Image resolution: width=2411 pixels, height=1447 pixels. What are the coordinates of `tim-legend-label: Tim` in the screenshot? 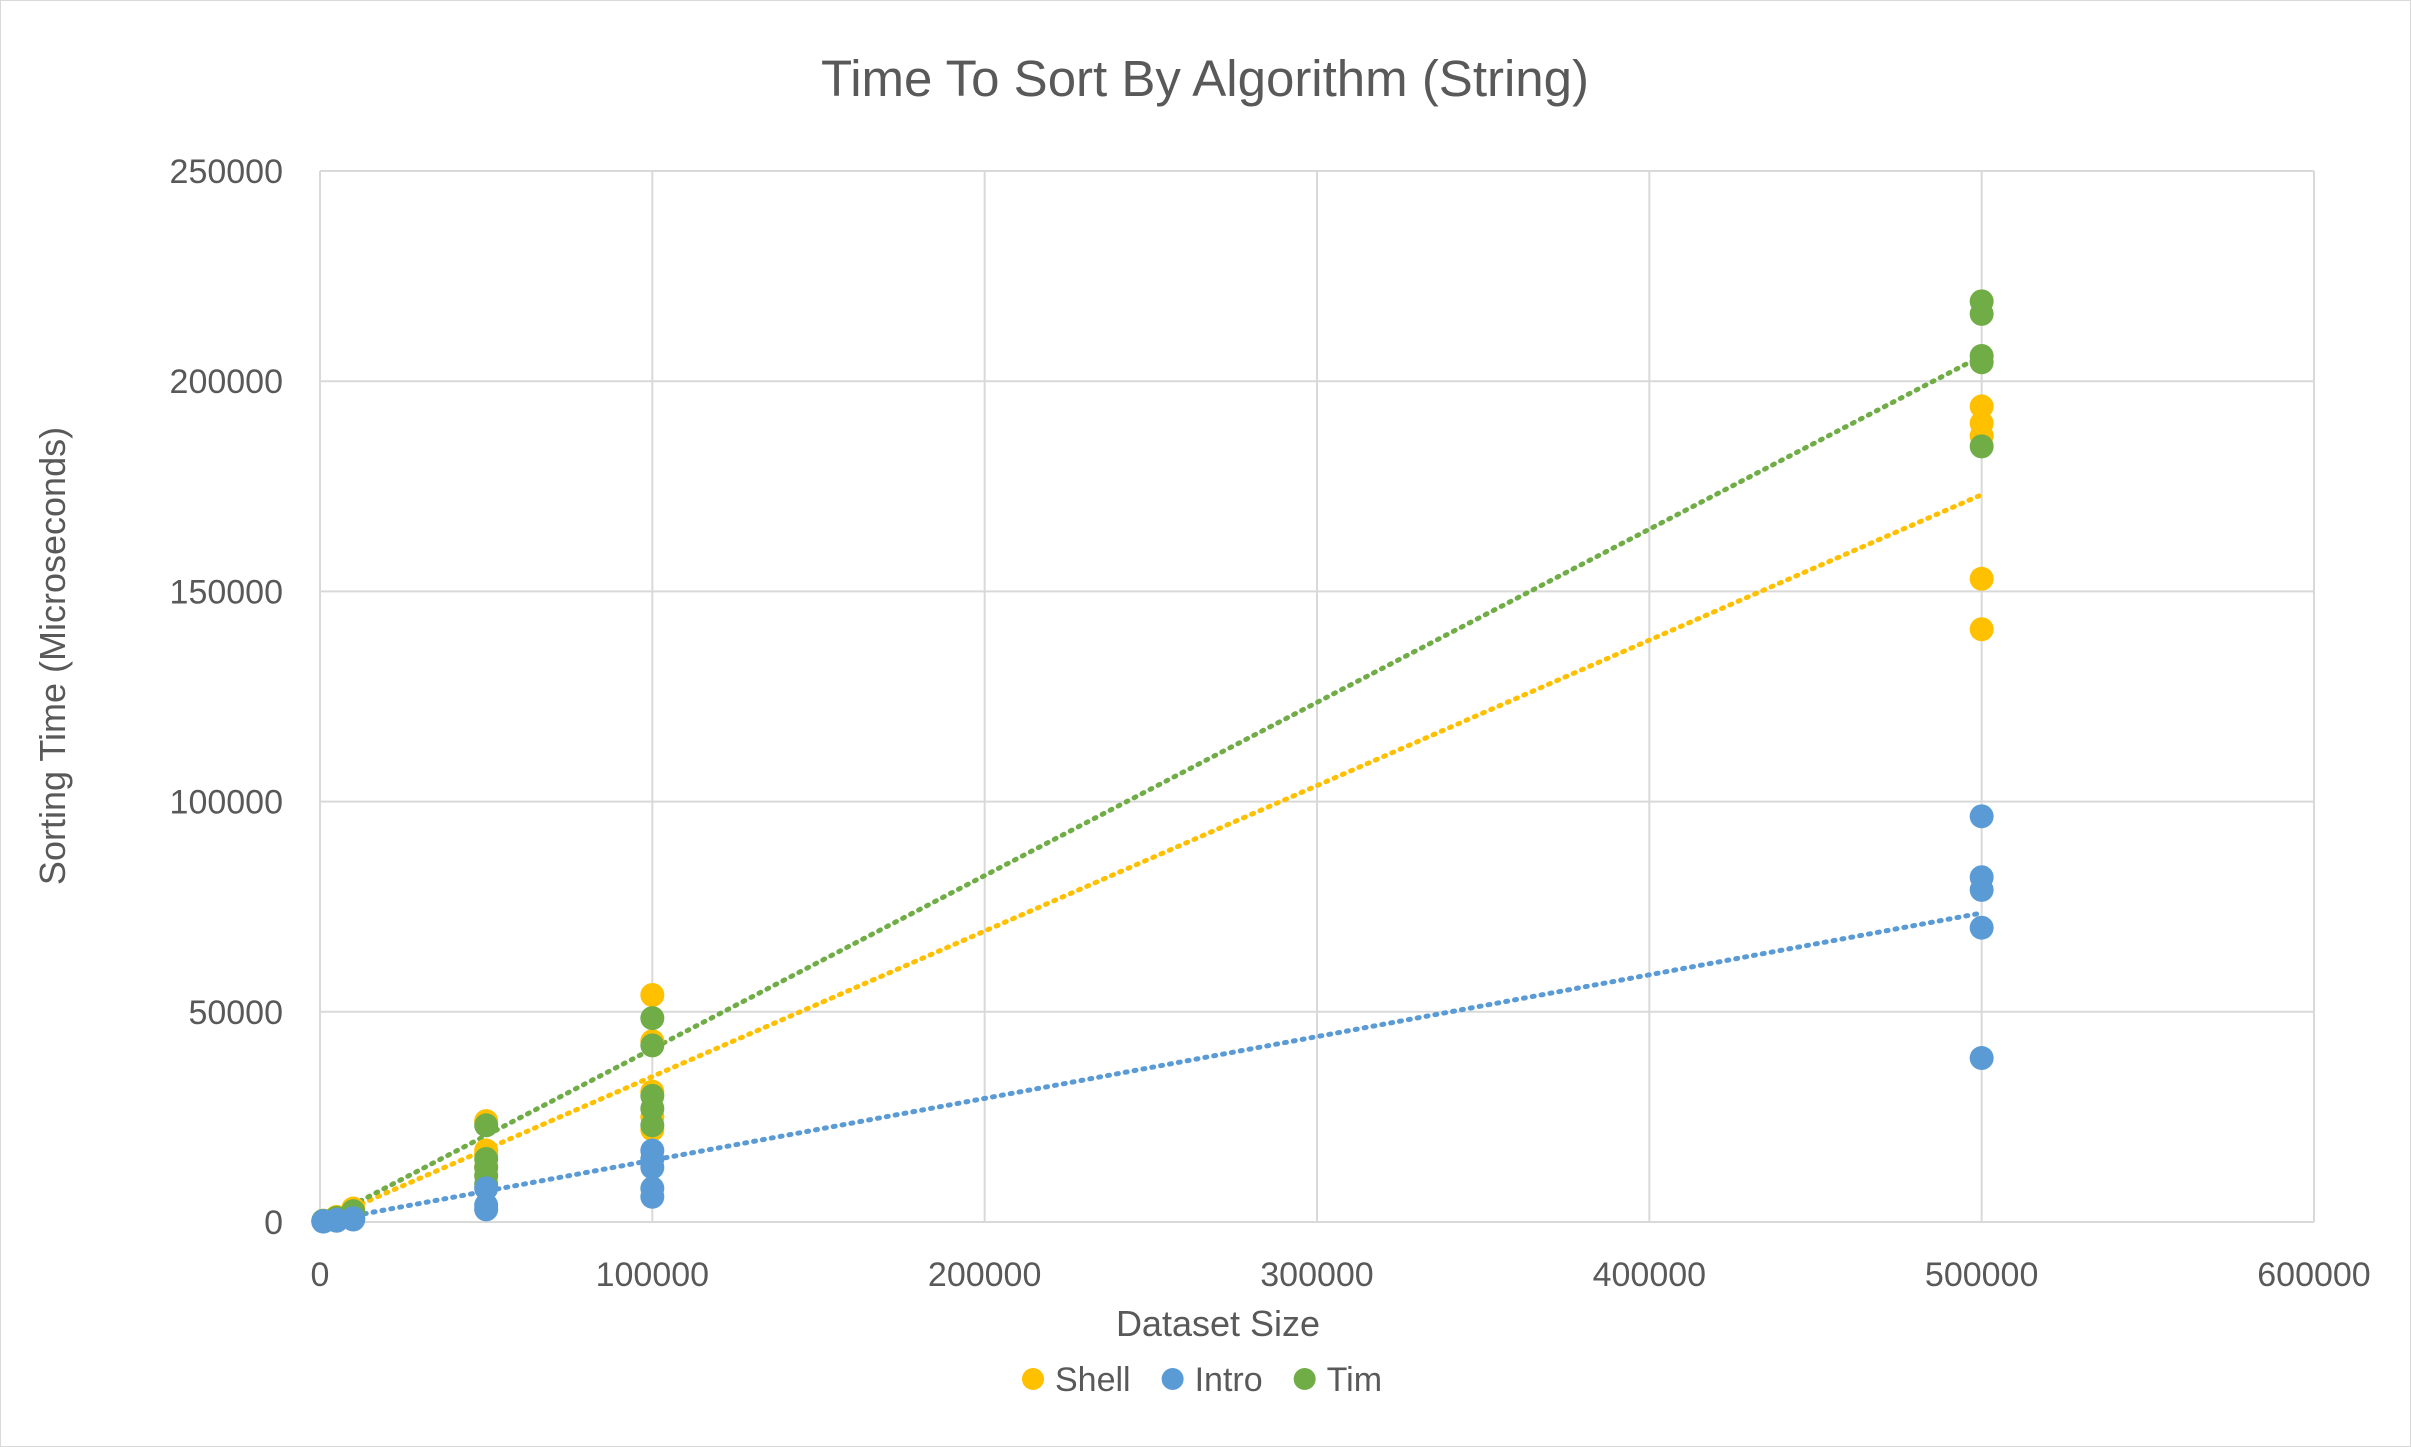 It's located at (1354, 1380).